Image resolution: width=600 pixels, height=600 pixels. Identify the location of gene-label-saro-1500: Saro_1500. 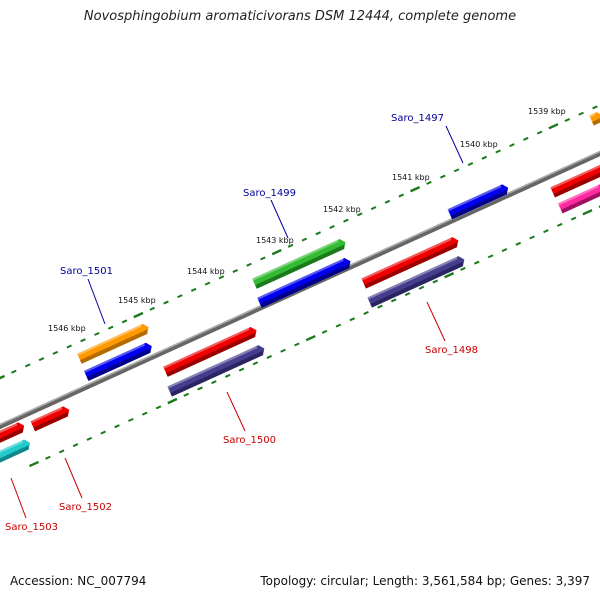
(249, 440).